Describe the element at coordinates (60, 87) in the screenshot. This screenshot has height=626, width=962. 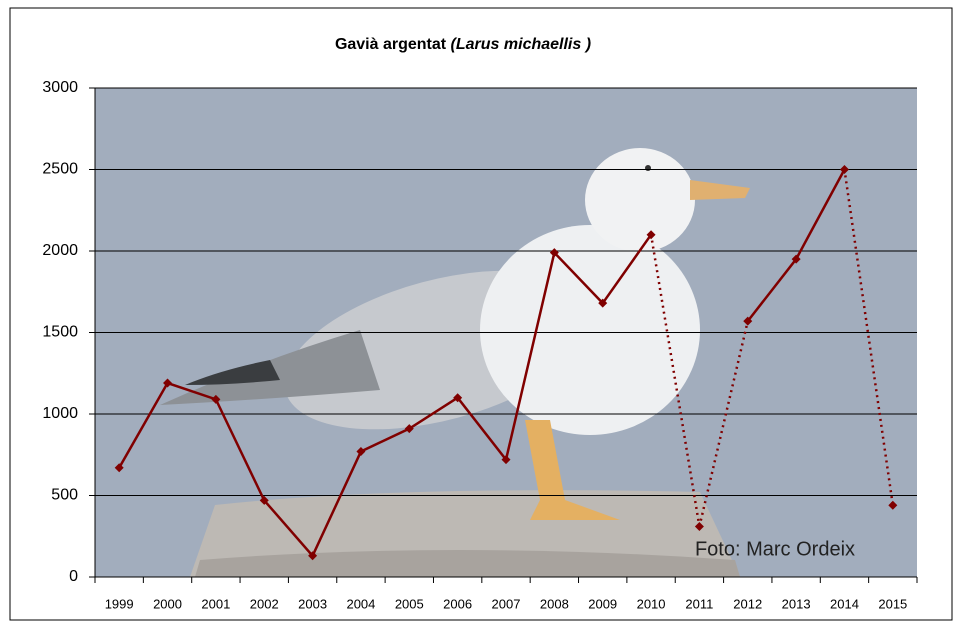
I see `y-tick-label: 3000` at that location.